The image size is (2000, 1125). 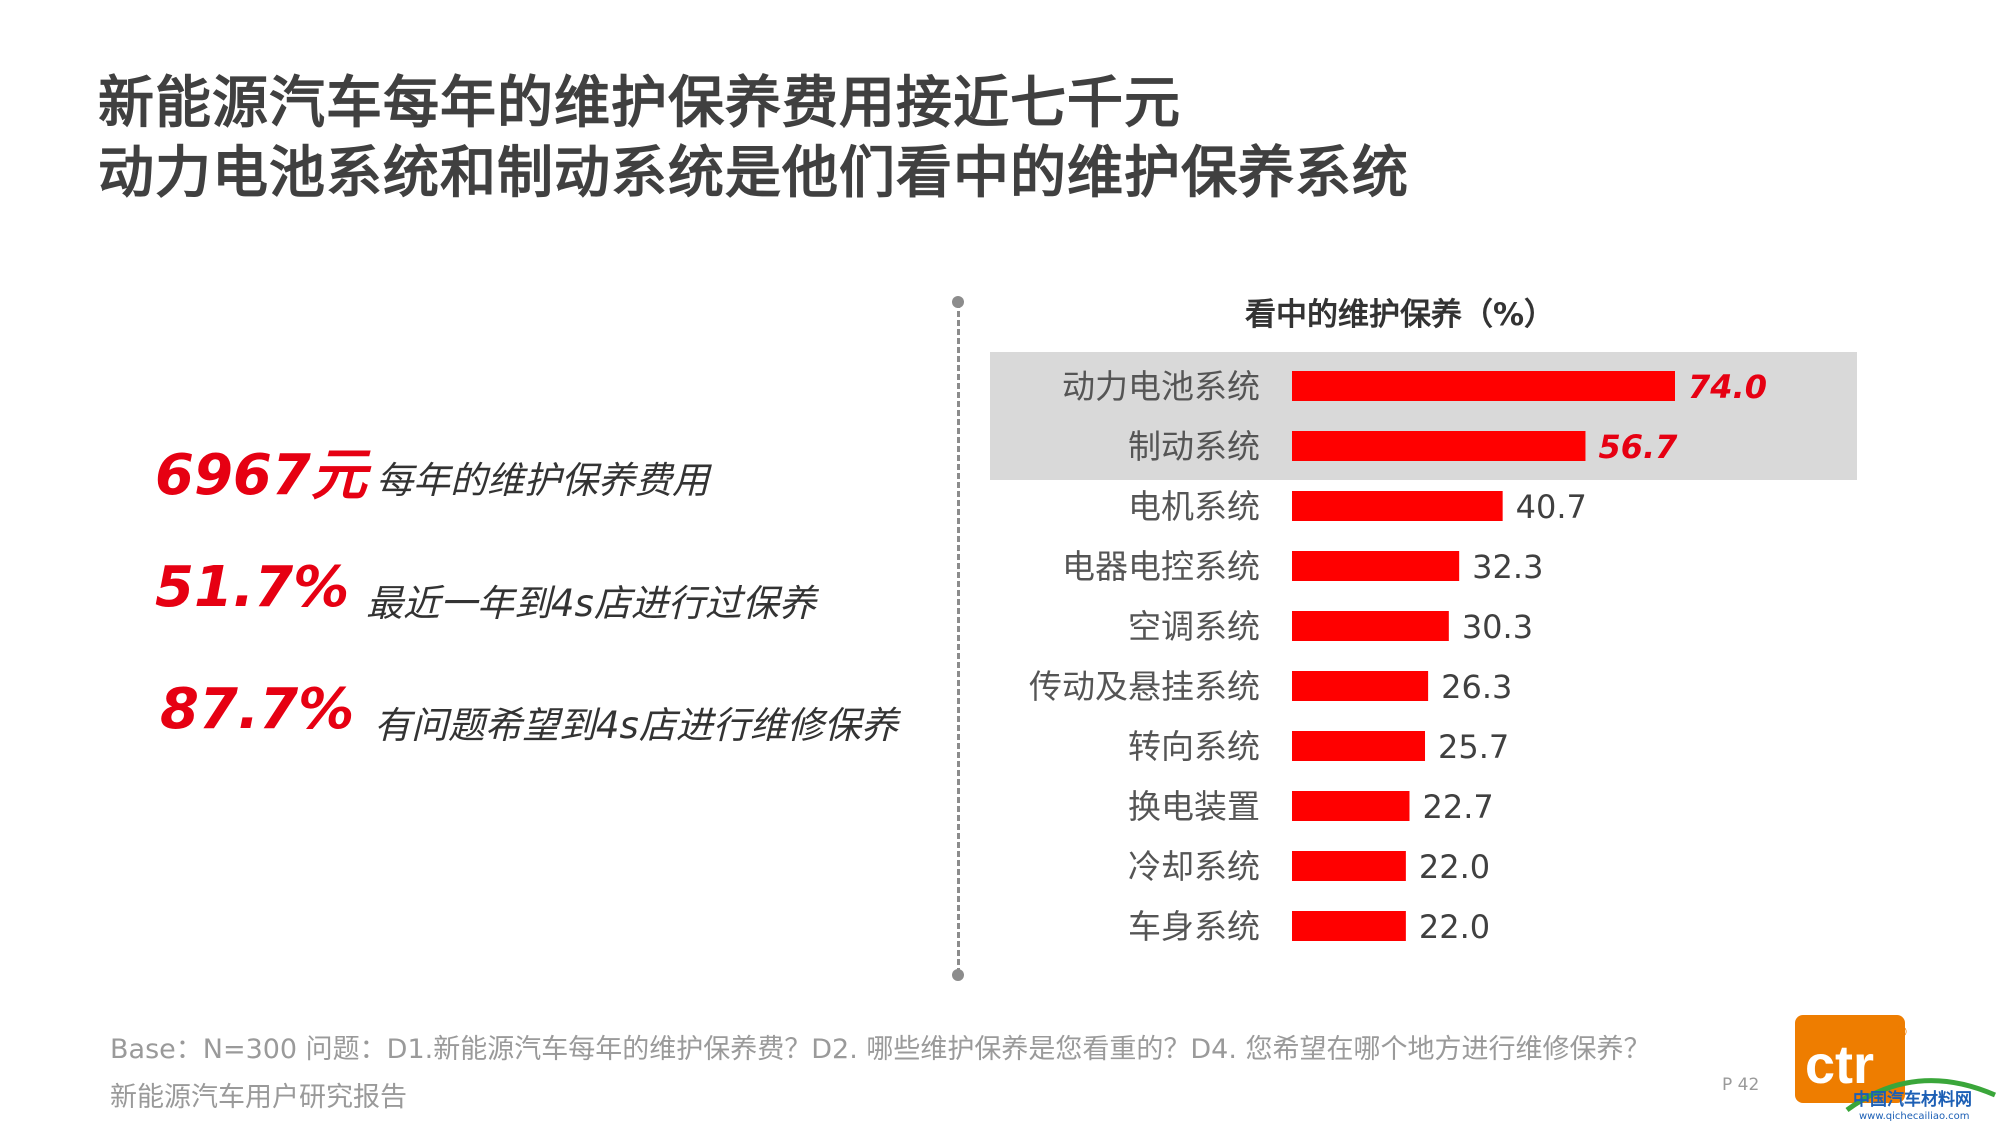 What do you see at coordinates (252, 587) in the screenshot?
I see `stat-value-4s-maintained: 51.7%` at bounding box center [252, 587].